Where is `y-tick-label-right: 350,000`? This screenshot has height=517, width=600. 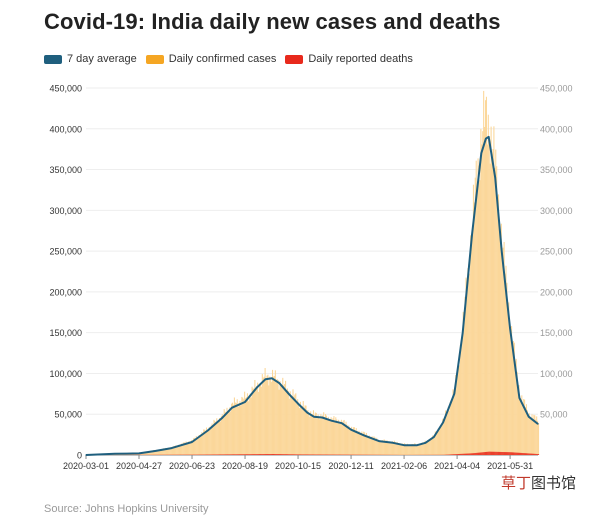 y-tick-label-right: 350,000 is located at coordinates (556, 170).